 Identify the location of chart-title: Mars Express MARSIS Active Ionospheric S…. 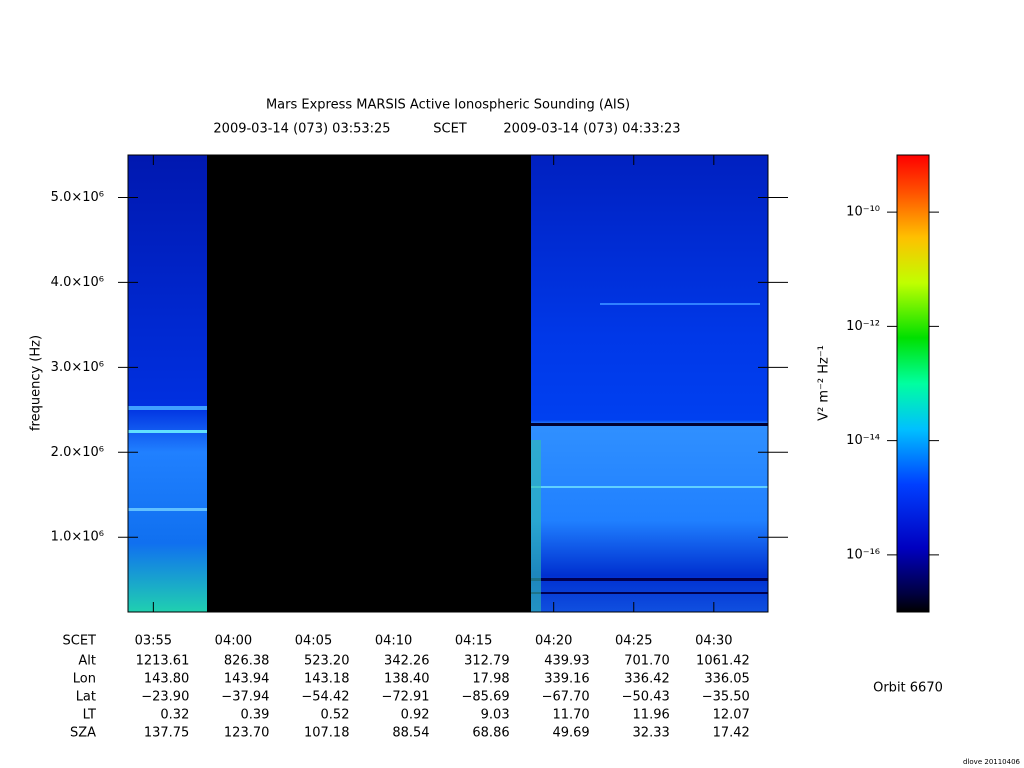
(448, 105).